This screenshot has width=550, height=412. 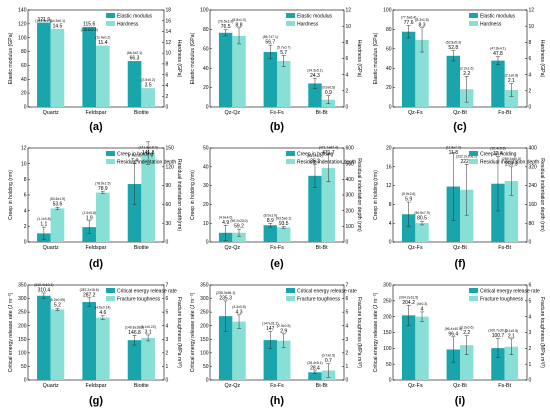 What do you see at coordinates (497, 49) in the screenshot?
I see `sd-label: (47.8±4.1)` at bounding box center [497, 49].